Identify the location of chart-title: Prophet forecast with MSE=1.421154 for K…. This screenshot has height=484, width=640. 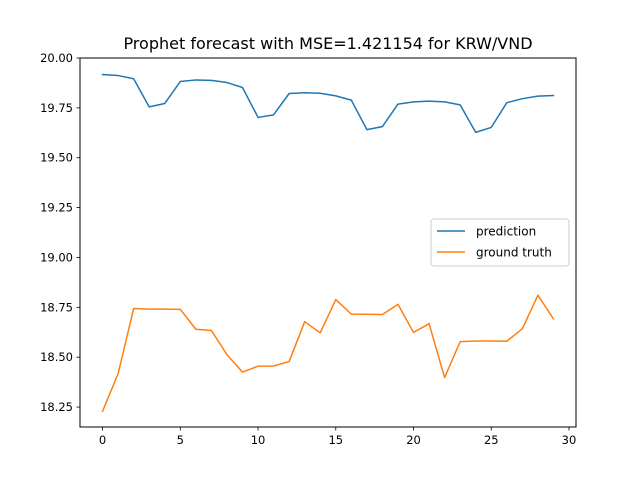
(327, 43).